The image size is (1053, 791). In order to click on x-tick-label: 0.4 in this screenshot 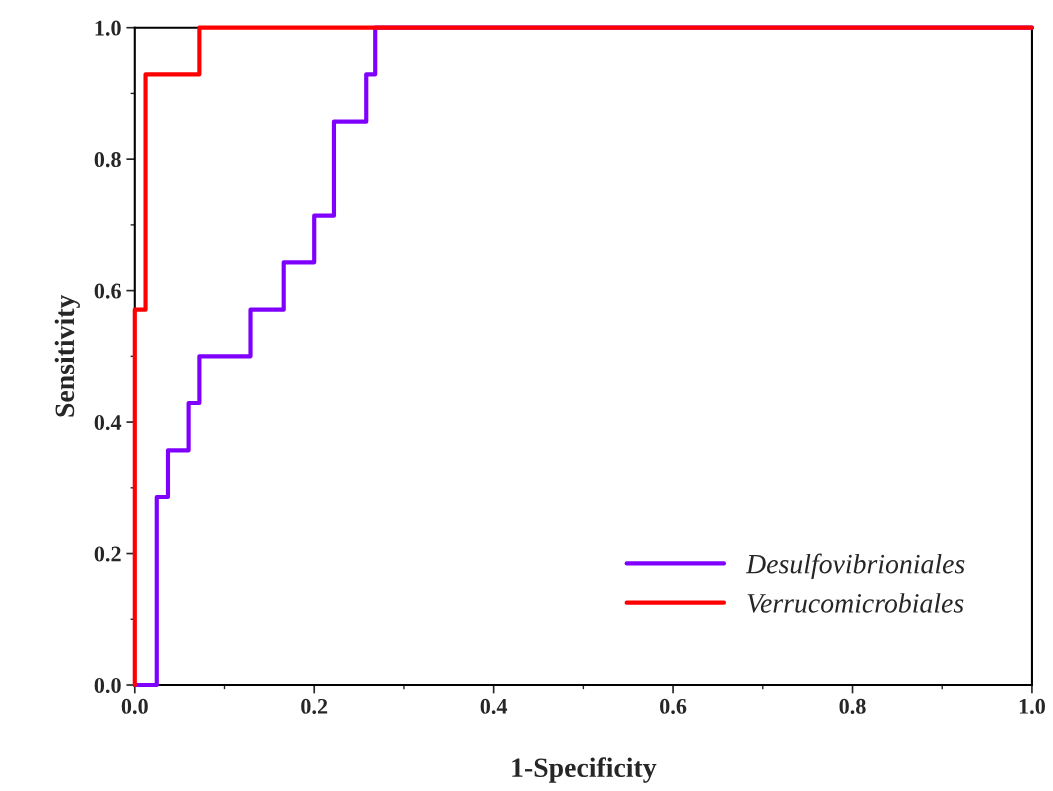, I will do `click(494, 706)`.